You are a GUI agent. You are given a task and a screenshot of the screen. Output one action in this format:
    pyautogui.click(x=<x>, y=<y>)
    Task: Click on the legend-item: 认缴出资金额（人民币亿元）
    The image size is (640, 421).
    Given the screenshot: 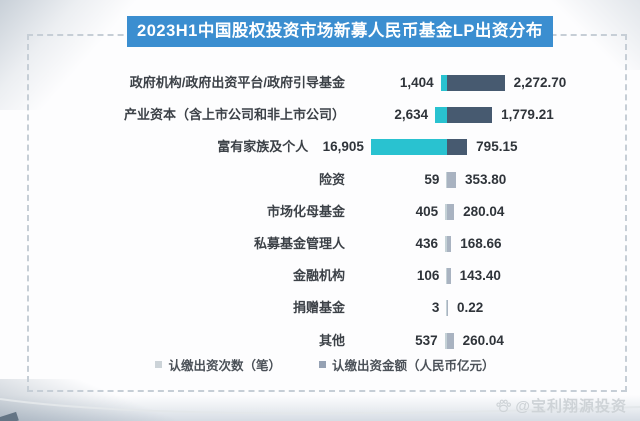 What is the action you would take?
    pyautogui.click(x=407, y=364)
    